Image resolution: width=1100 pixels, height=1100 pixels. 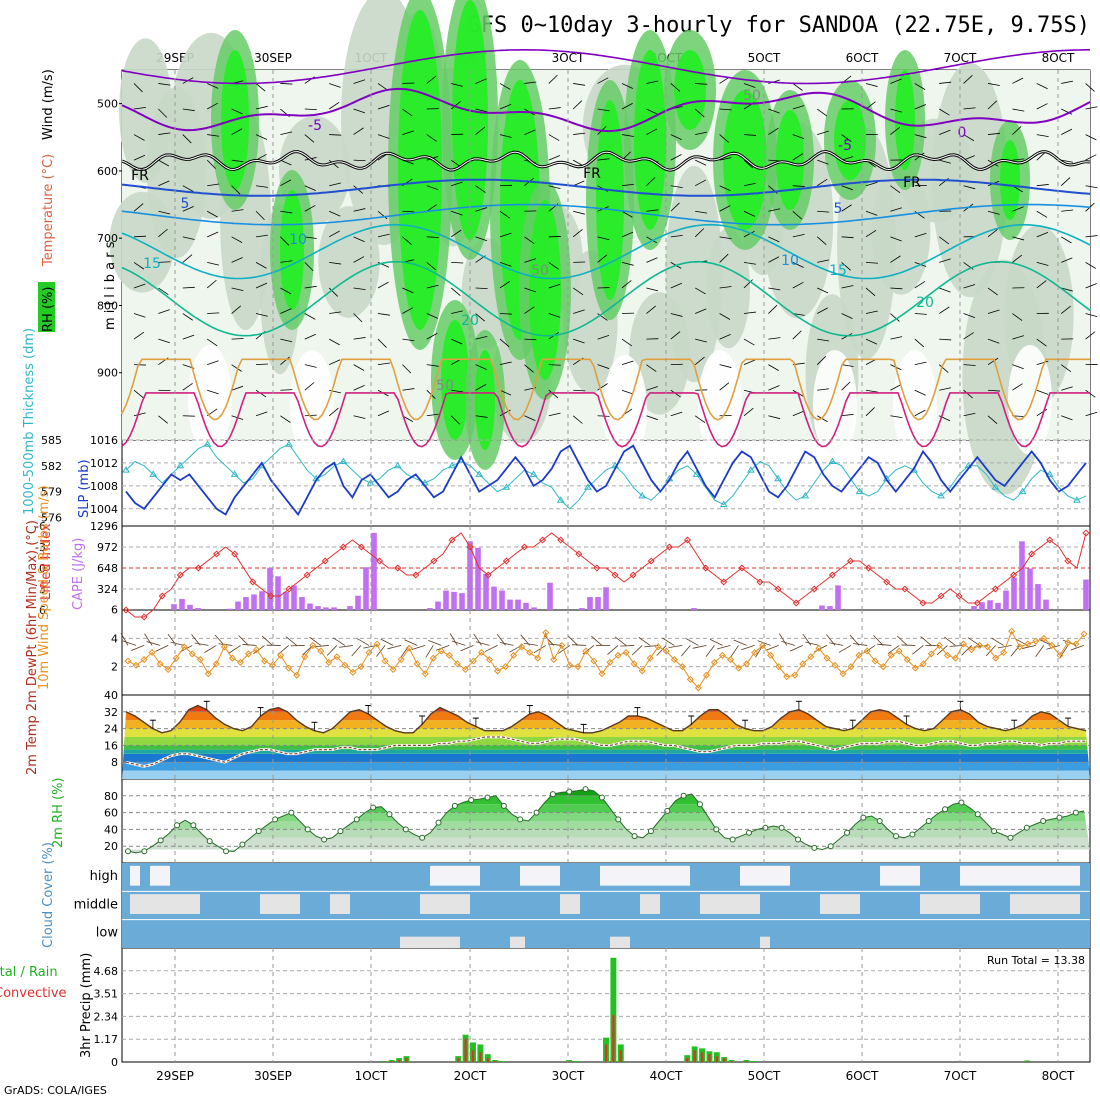 I want to click on wind-tick: 4, so click(x=114, y=638).